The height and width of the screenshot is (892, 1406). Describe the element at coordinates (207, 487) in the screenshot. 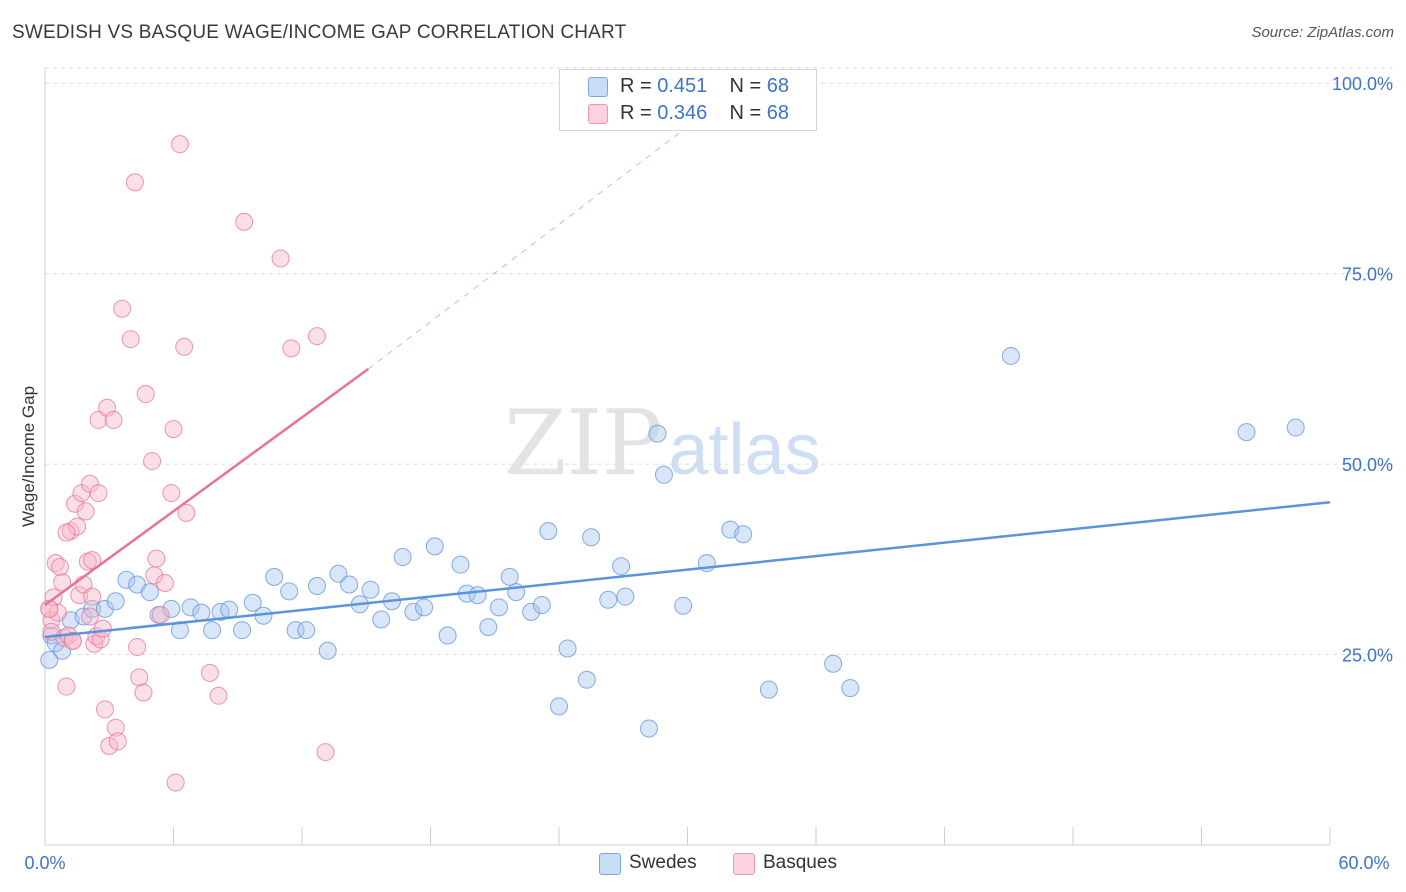

I see `trend-line-basques` at that location.